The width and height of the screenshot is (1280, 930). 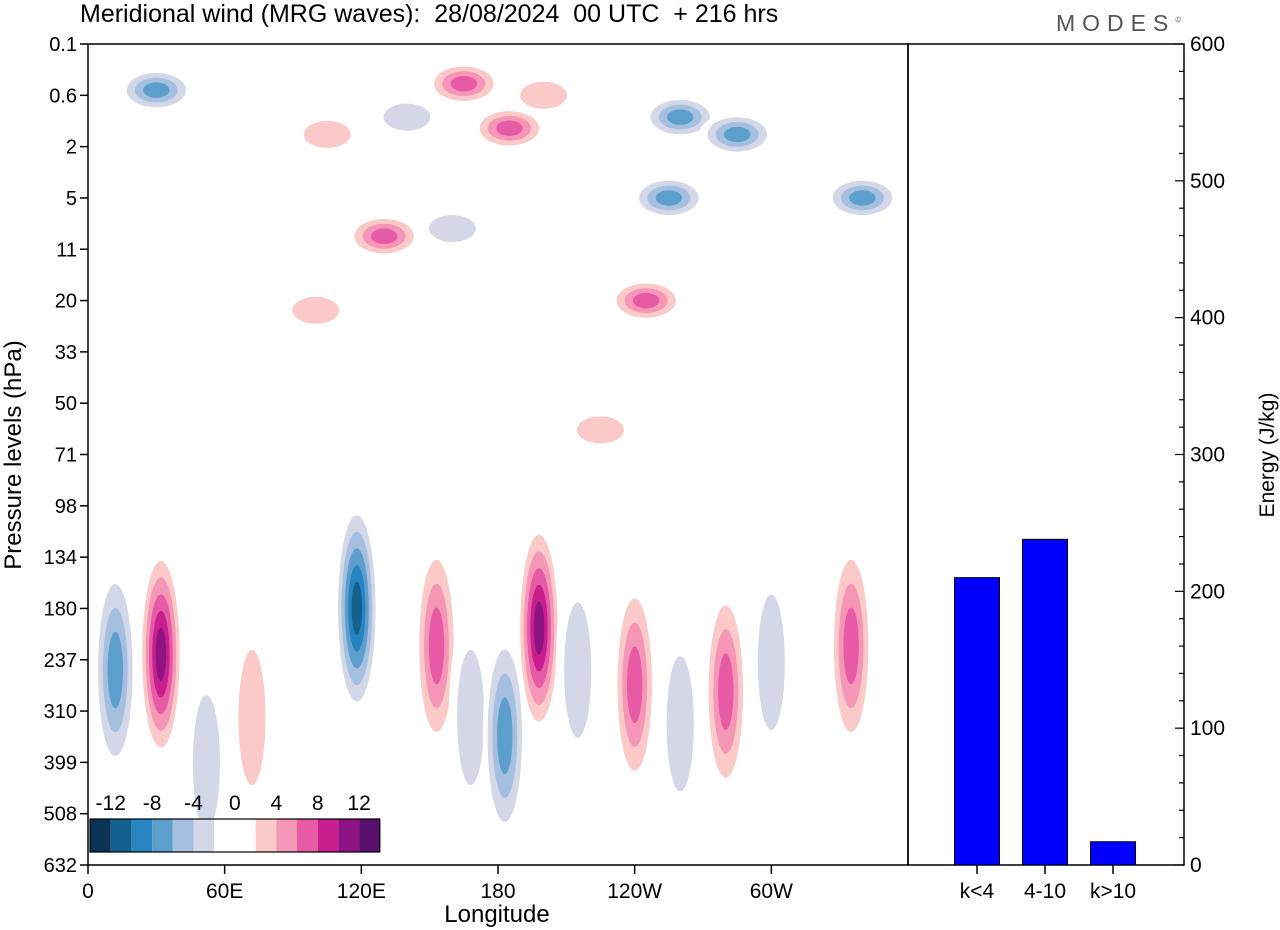 What do you see at coordinates (634, 891) in the screenshot?
I see `longitude-tick-label: 120W` at bounding box center [634, 891].